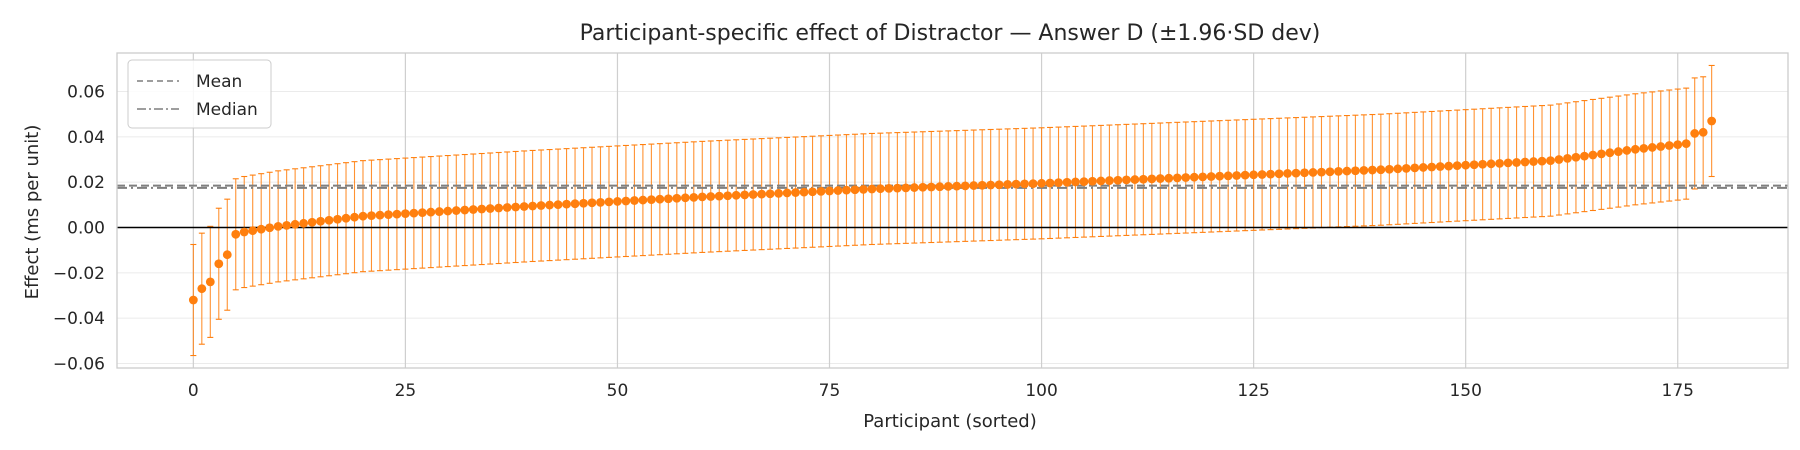 The height and width of the screenshot is (450, 1800). Describe the element at coordinates (79, 274) in the screenshot. I see `y-tick-label: −0.02` at that location.